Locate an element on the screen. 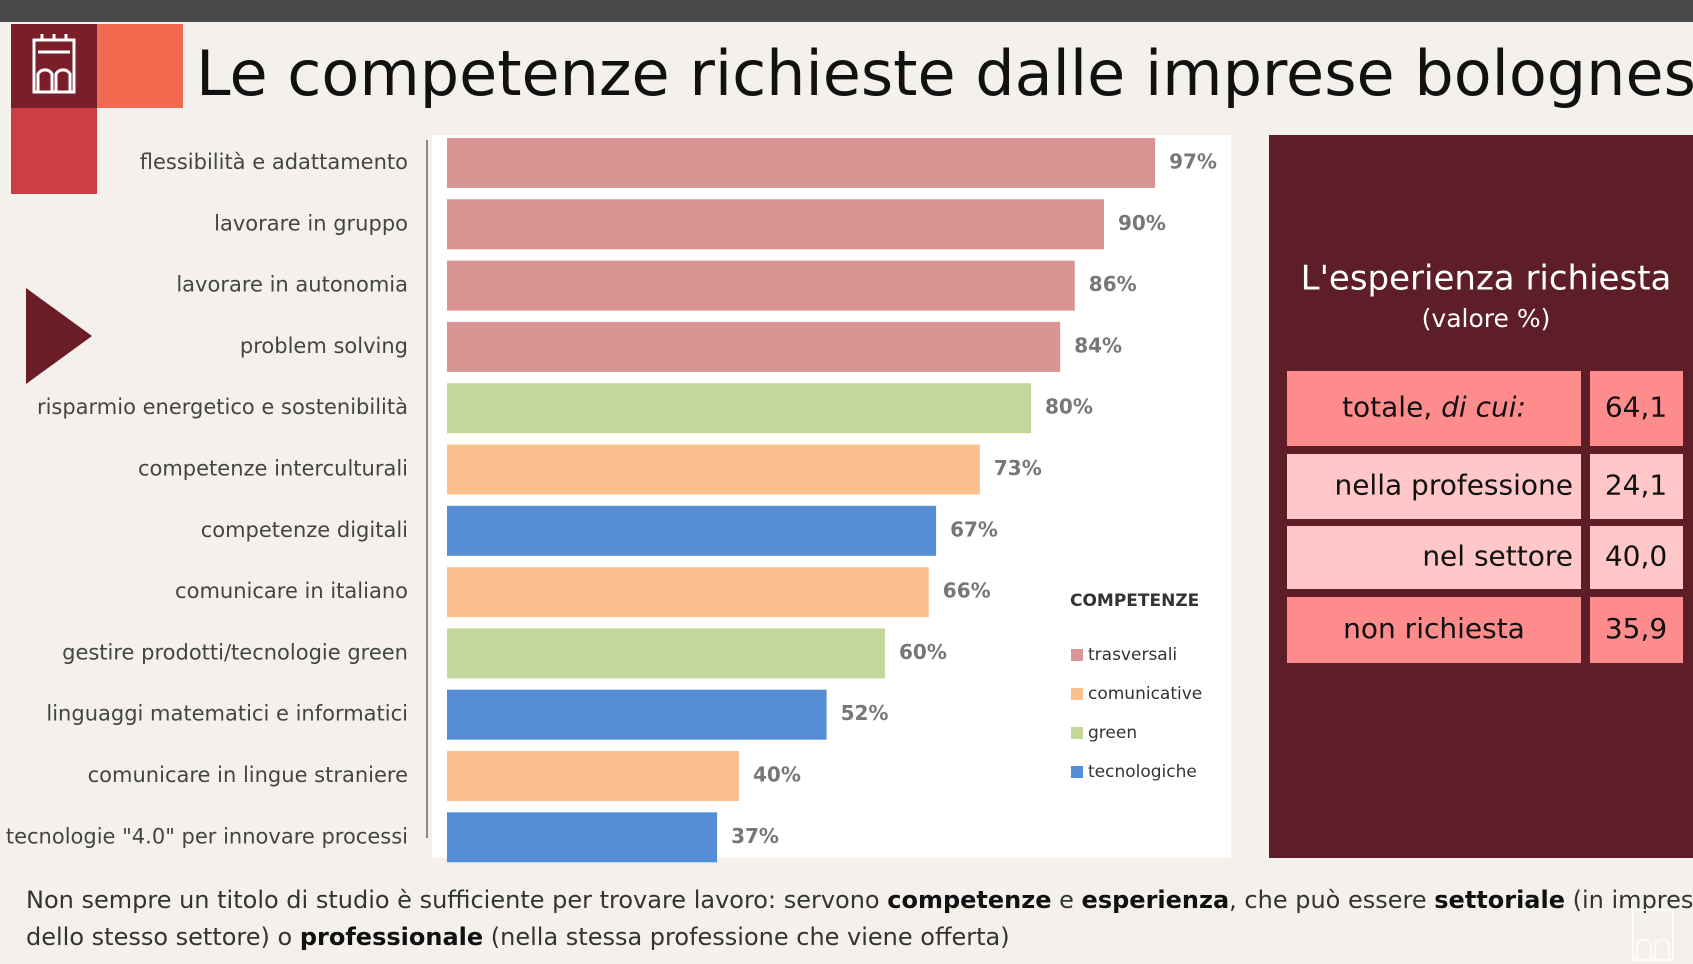 This screenshot has width=1693, height=964. footer-segment: esperienza is located at coordinates (1156, 900).